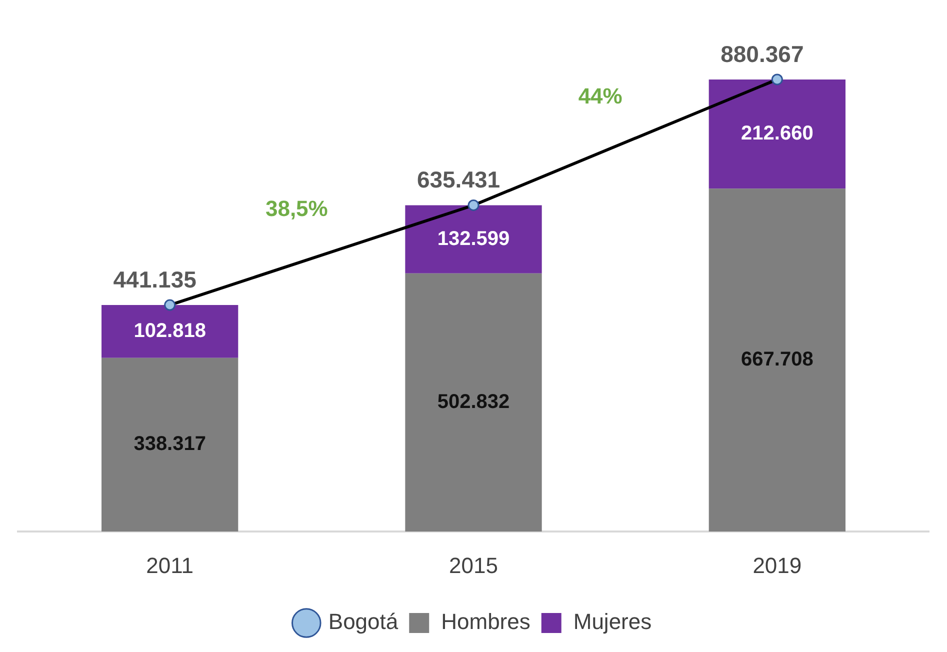  I want to click on data-label: 880.367, so click(762, 53).